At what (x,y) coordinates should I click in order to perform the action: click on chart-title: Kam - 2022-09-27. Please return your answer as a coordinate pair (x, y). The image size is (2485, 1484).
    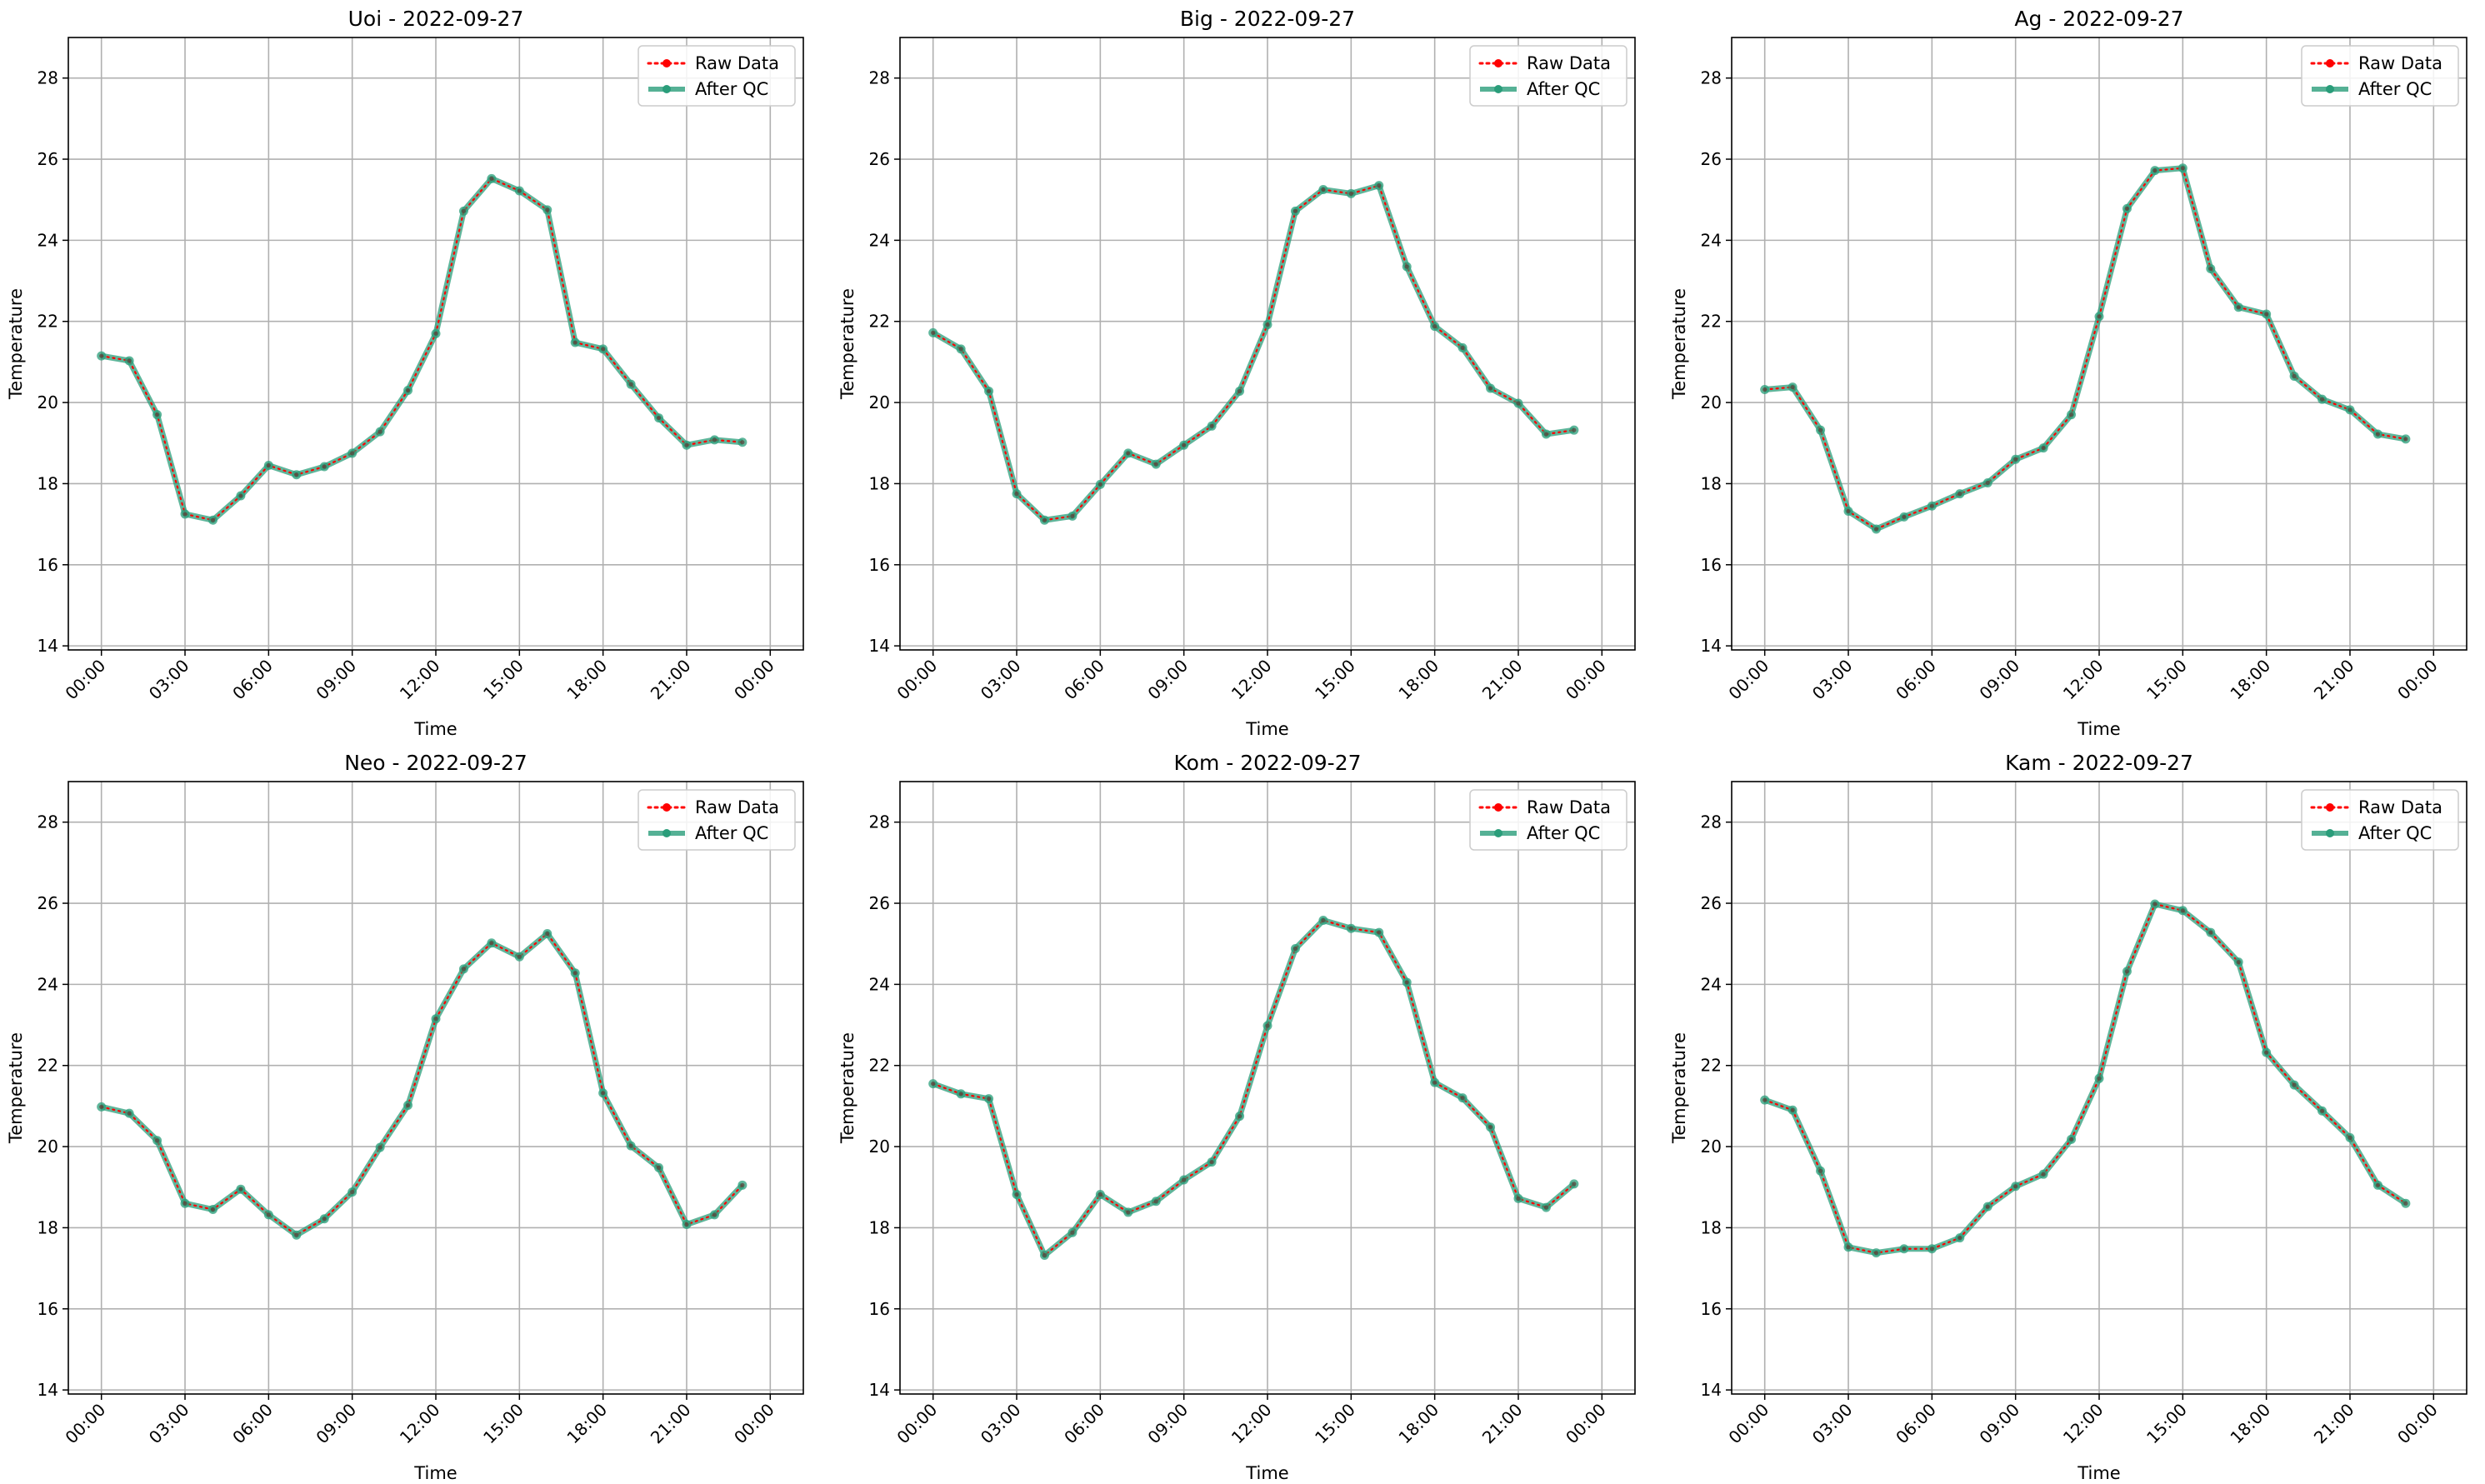
    Looking at the image, I should click on (2099, 763).